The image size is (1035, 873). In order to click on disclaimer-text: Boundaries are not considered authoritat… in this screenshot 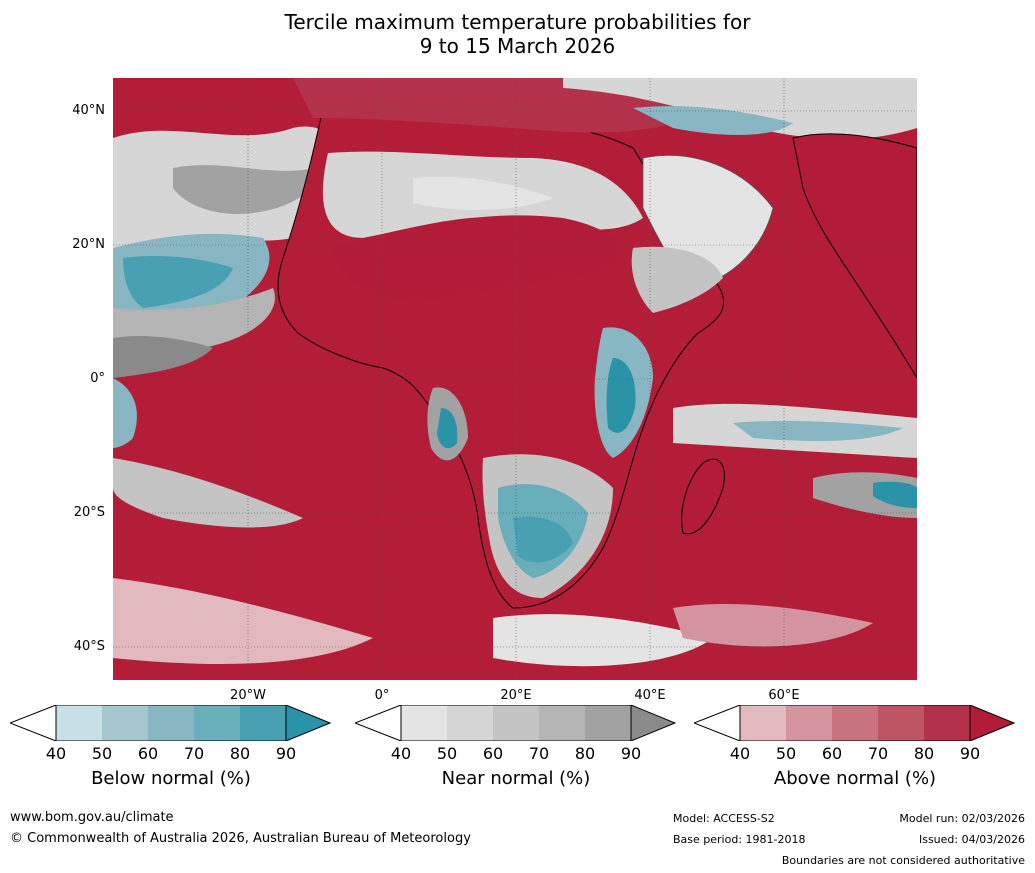, I will do `click(903, 860)`.